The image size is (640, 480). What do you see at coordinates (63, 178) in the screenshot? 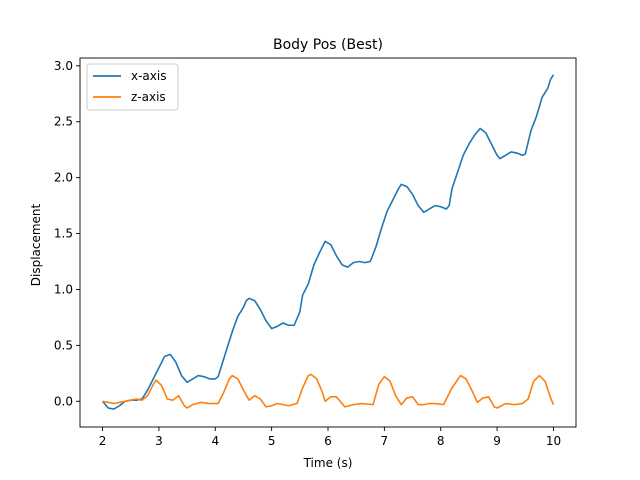
I see `y-tick-label: 2.0` at bounding box center [63, 178].